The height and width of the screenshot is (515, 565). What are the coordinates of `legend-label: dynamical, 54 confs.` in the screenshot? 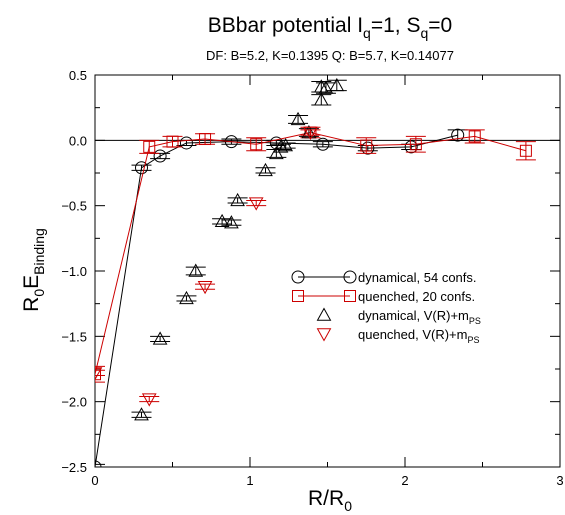 It's located at (417, 277).